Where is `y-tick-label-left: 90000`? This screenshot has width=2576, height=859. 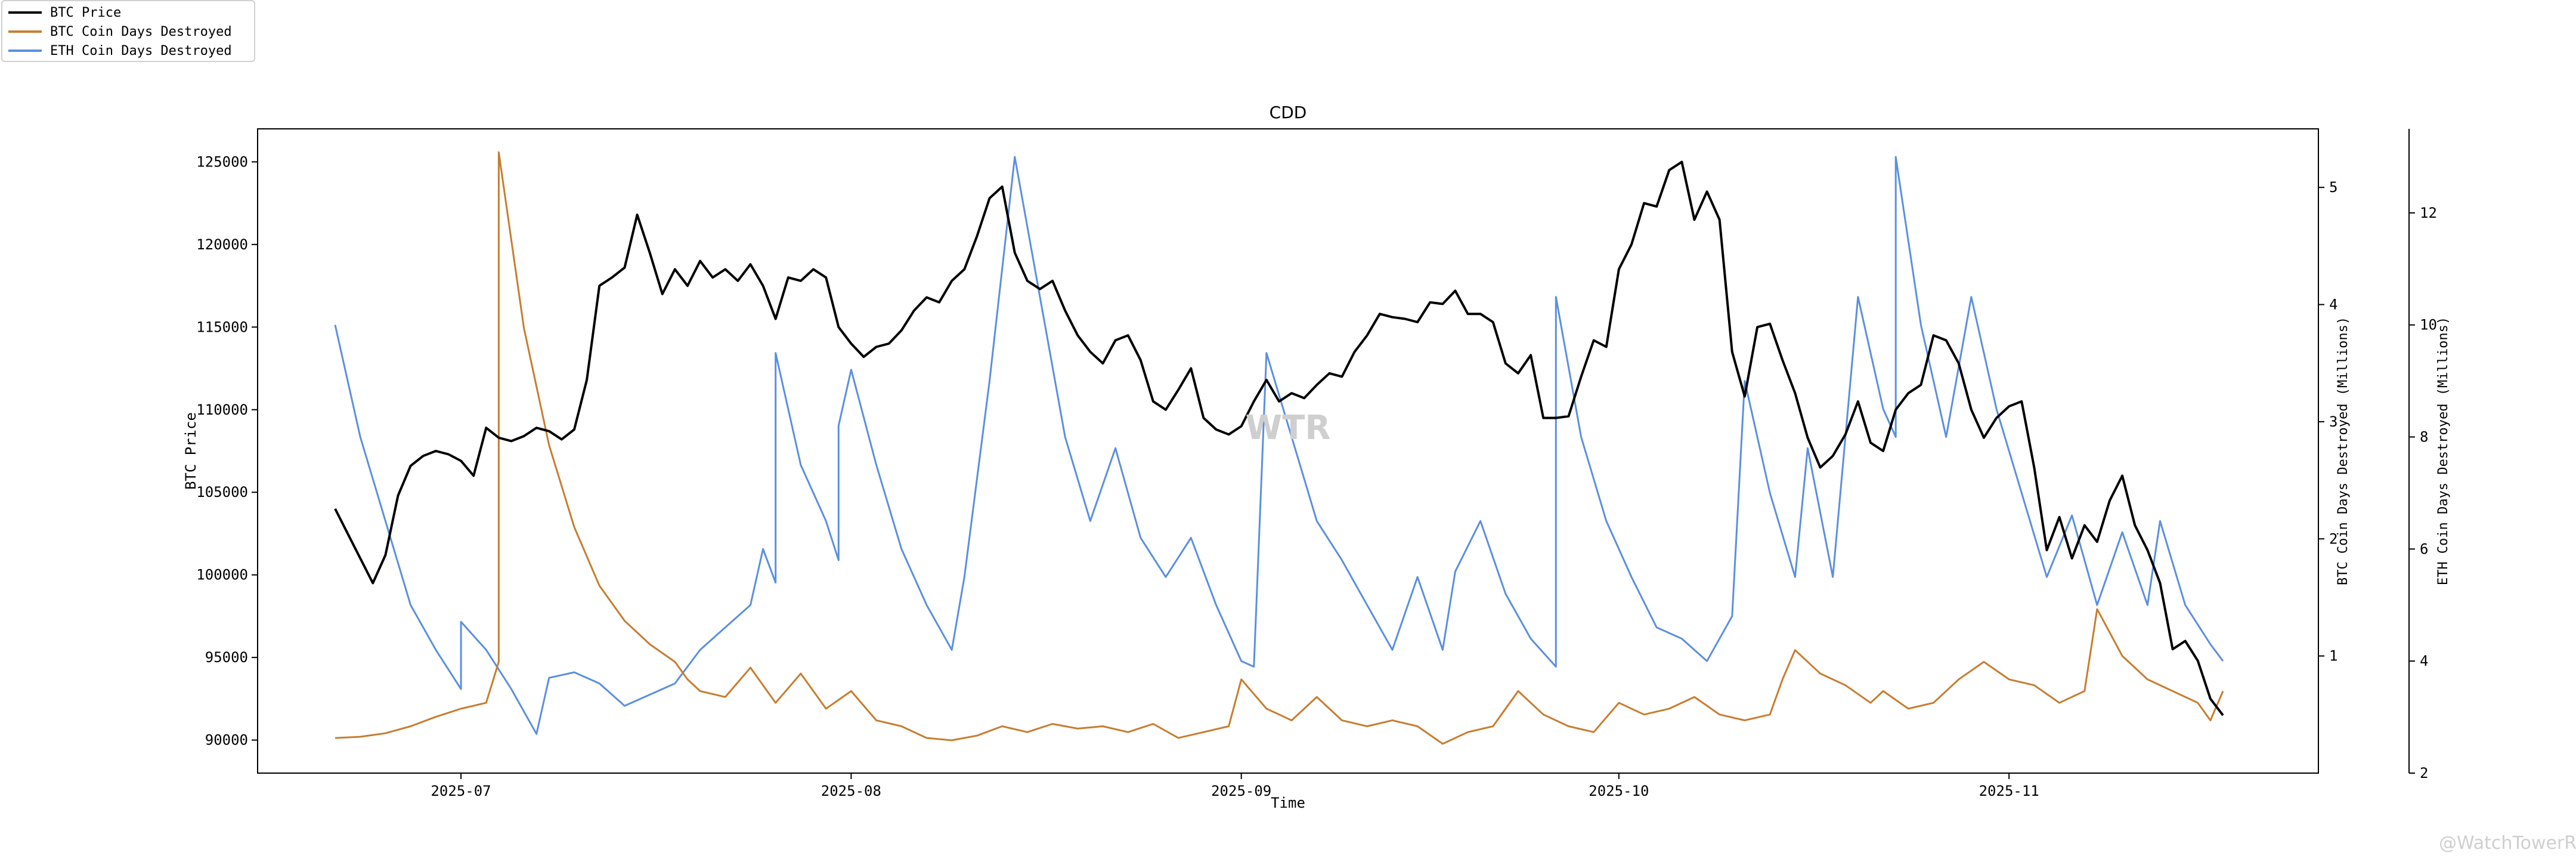
y-tick-label-left: 90000 is located at coordinates (226, 740).